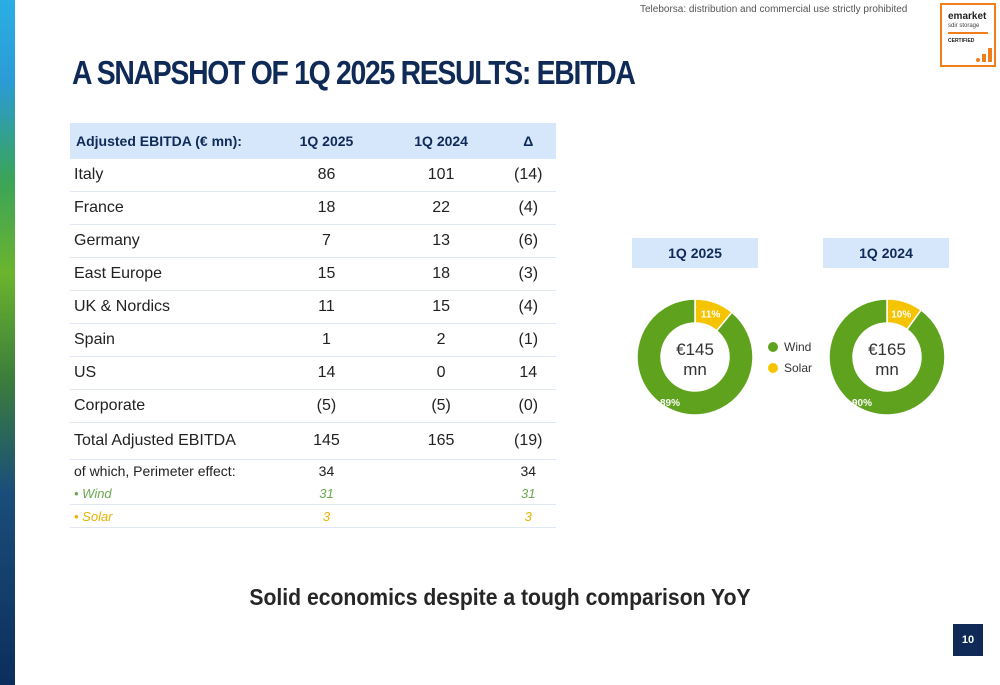 This screenshot has width=1000, height=685. What do you see at coordinates (984, 55) in the screenshot?
I see `bar-chart-icon` at bounding box center [984, 55].